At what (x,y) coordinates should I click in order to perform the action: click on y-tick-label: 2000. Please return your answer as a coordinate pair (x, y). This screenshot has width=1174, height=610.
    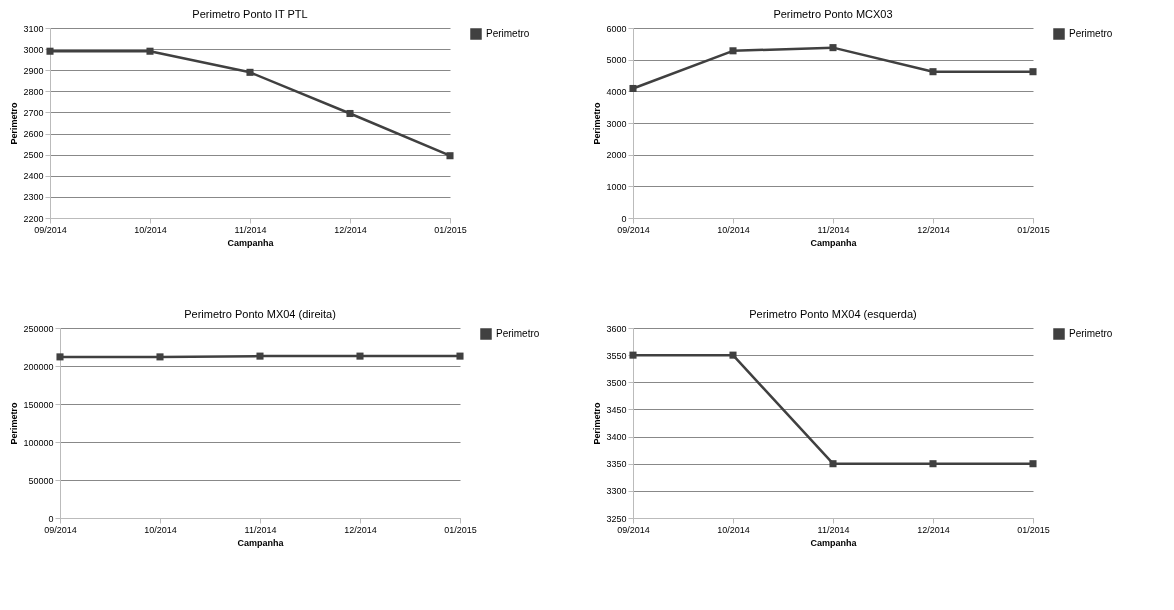
    Looking at the image, I should click on (616, 155).